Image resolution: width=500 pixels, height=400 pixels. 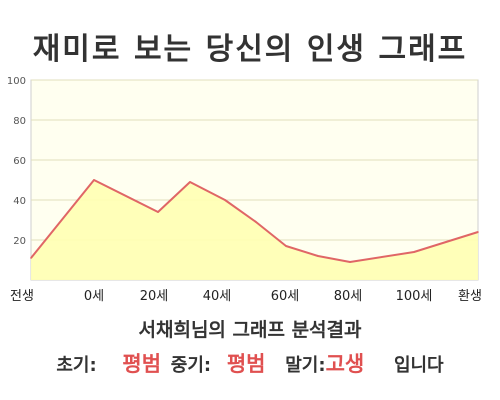 What do you see at coordinates (16, 81) in the screenshot?
I see `y-tick-label: 100` at bounding box center [16, 81].